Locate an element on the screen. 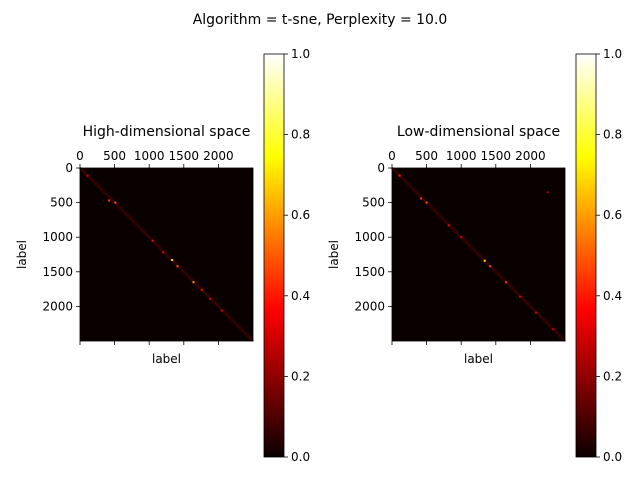 Image resolution: width=640 pixels, height=480 pixels. panel-title: High-dimensional space is located at coordinates (167, 132).